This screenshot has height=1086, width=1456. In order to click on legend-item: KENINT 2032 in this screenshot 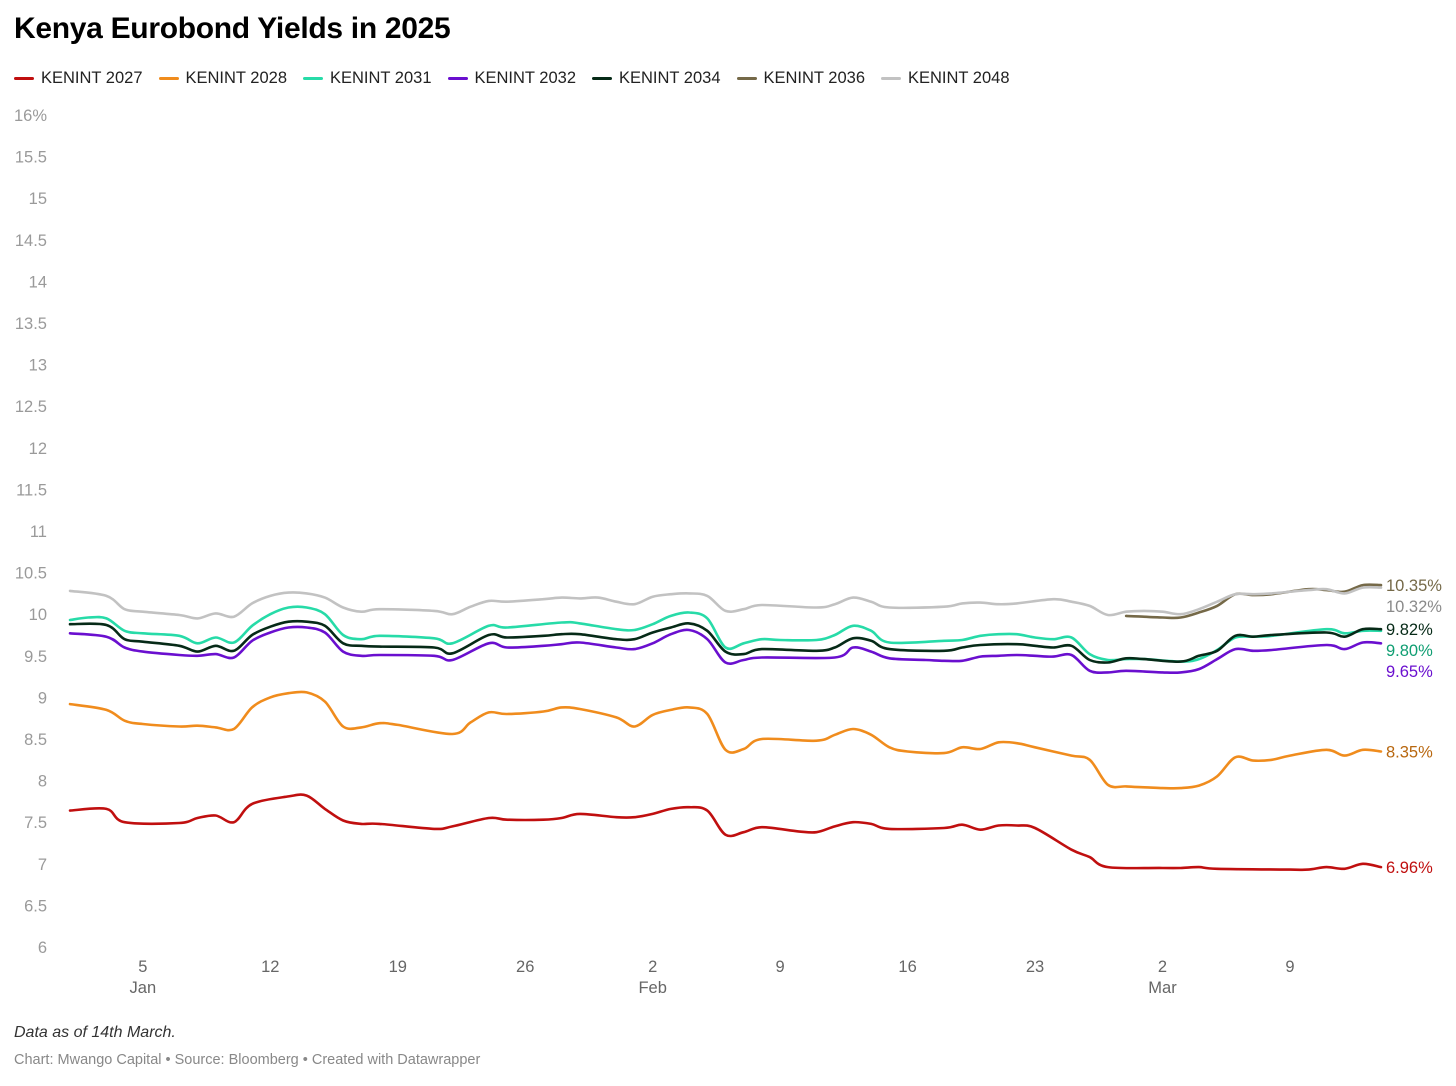, I will do `click(512, 78)`.